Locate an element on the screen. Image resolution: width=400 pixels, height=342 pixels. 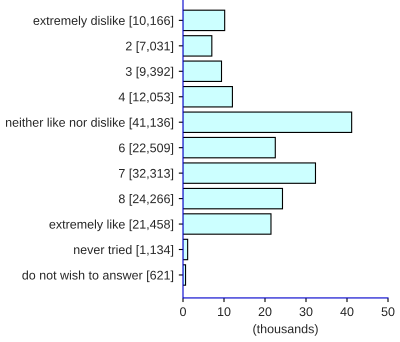
y-tick-label: do not wish to answer [621] is located at coordinates (98, 276).